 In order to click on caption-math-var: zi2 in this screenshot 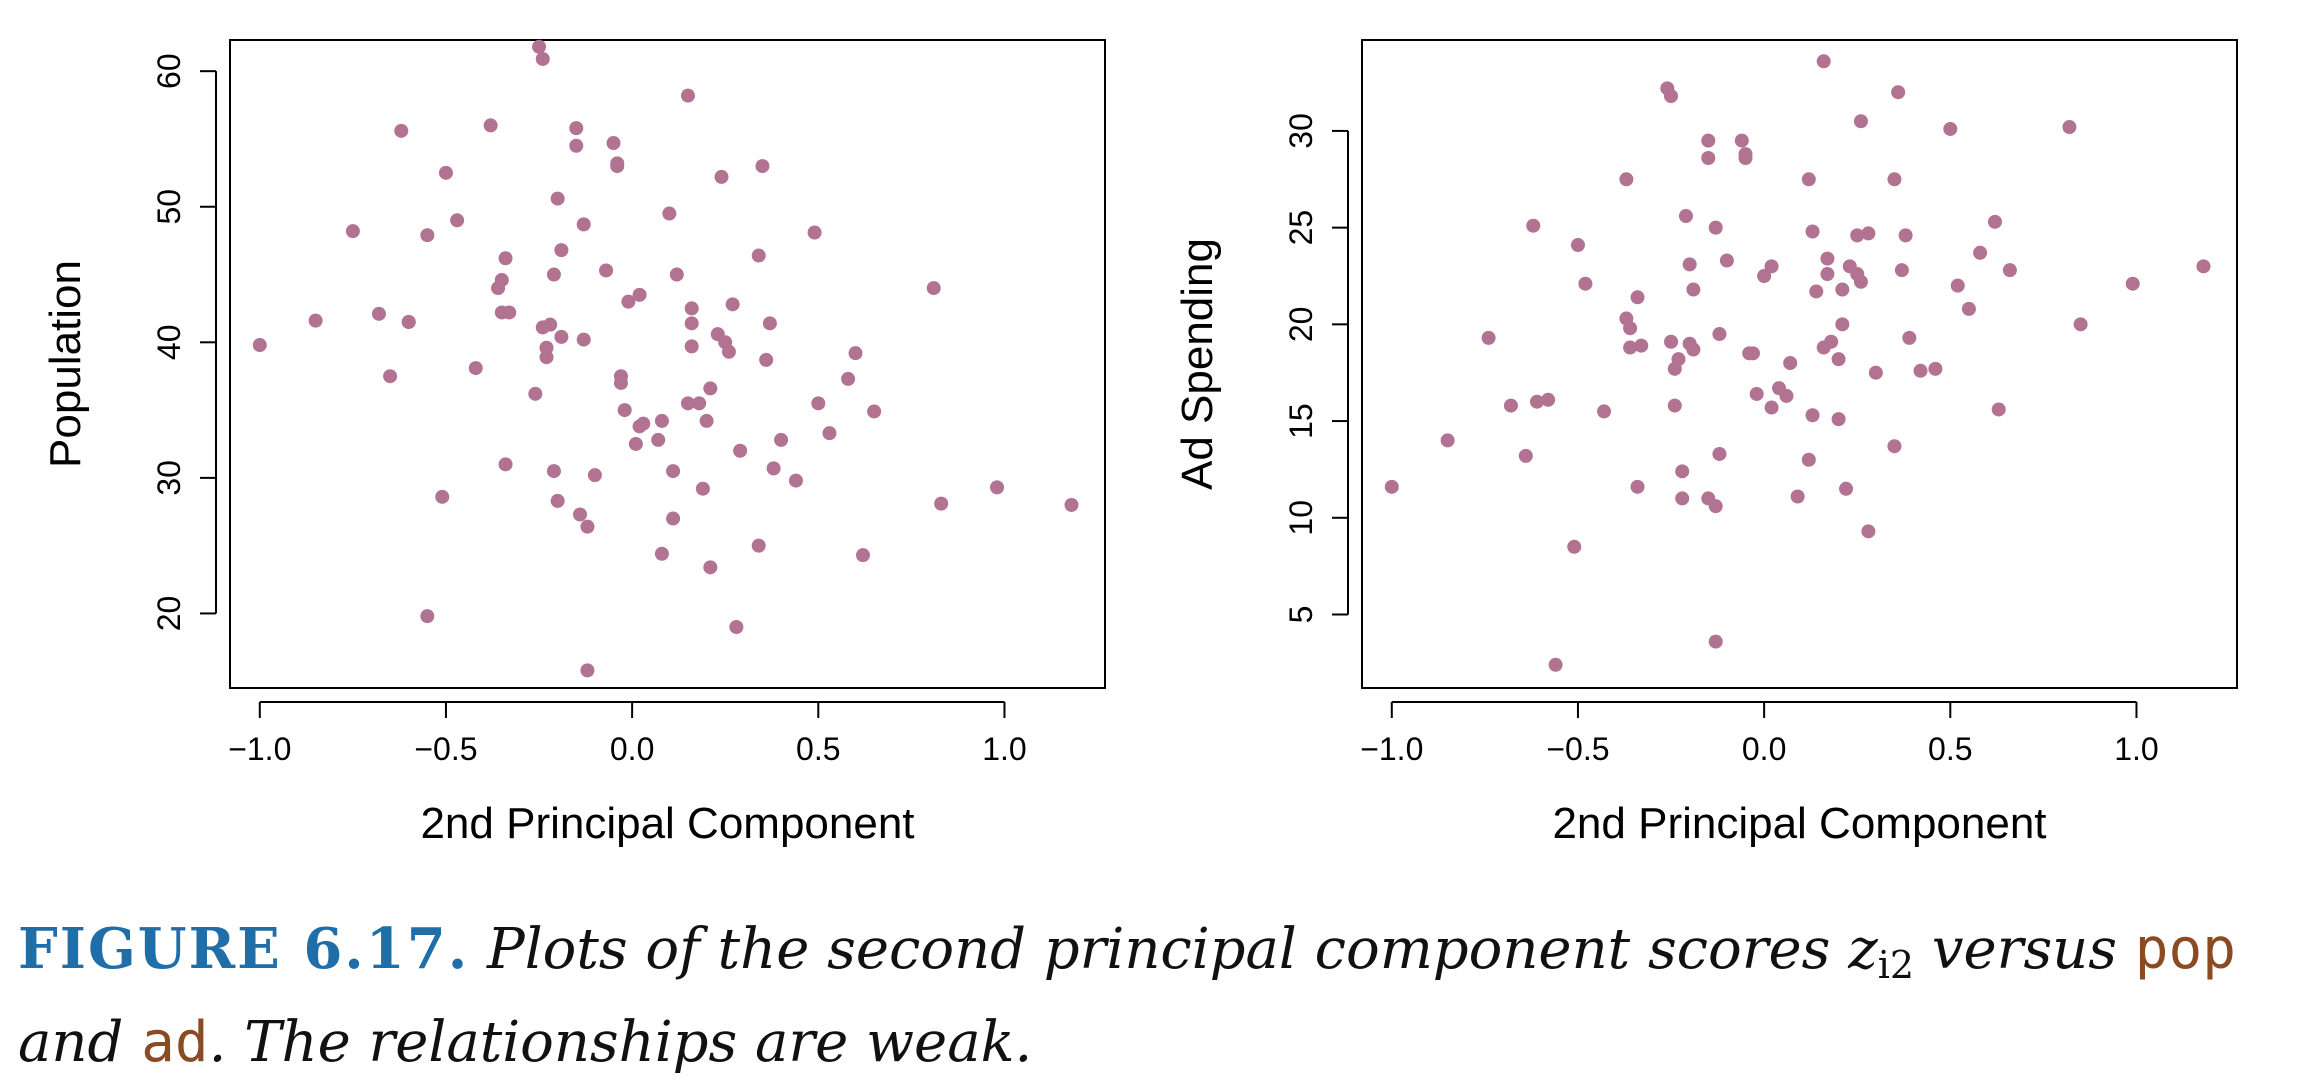, I will do `click(1881, 952)`.